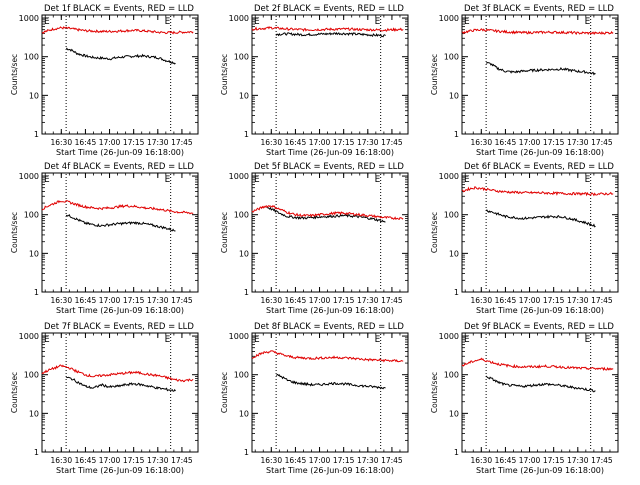  Describe the element at coordinates (119, 9) in the screenshot. I see `panel-title: Det 1f BLACK = Events, RED = LLD` at that location.